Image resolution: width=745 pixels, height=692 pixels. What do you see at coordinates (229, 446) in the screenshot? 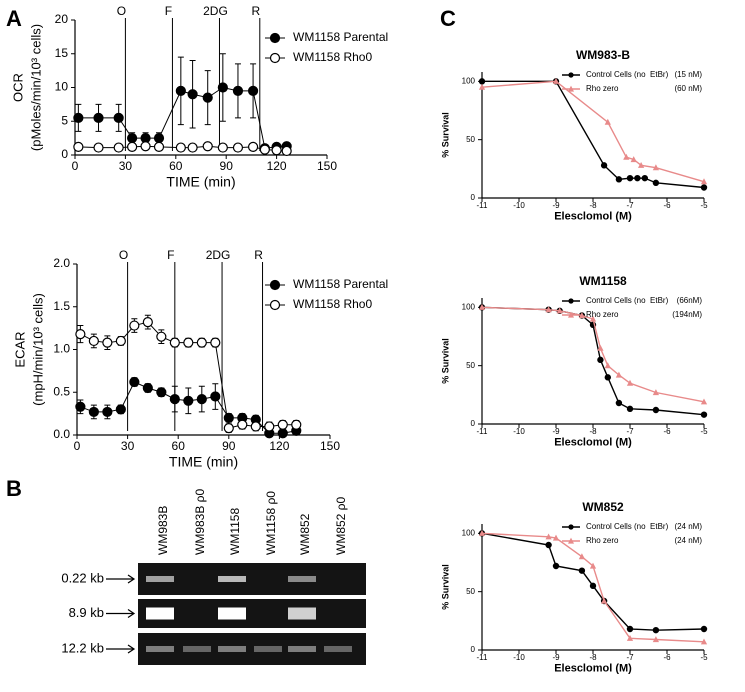
I see `x-tick-label: 90` at bounding box center [229, 446].